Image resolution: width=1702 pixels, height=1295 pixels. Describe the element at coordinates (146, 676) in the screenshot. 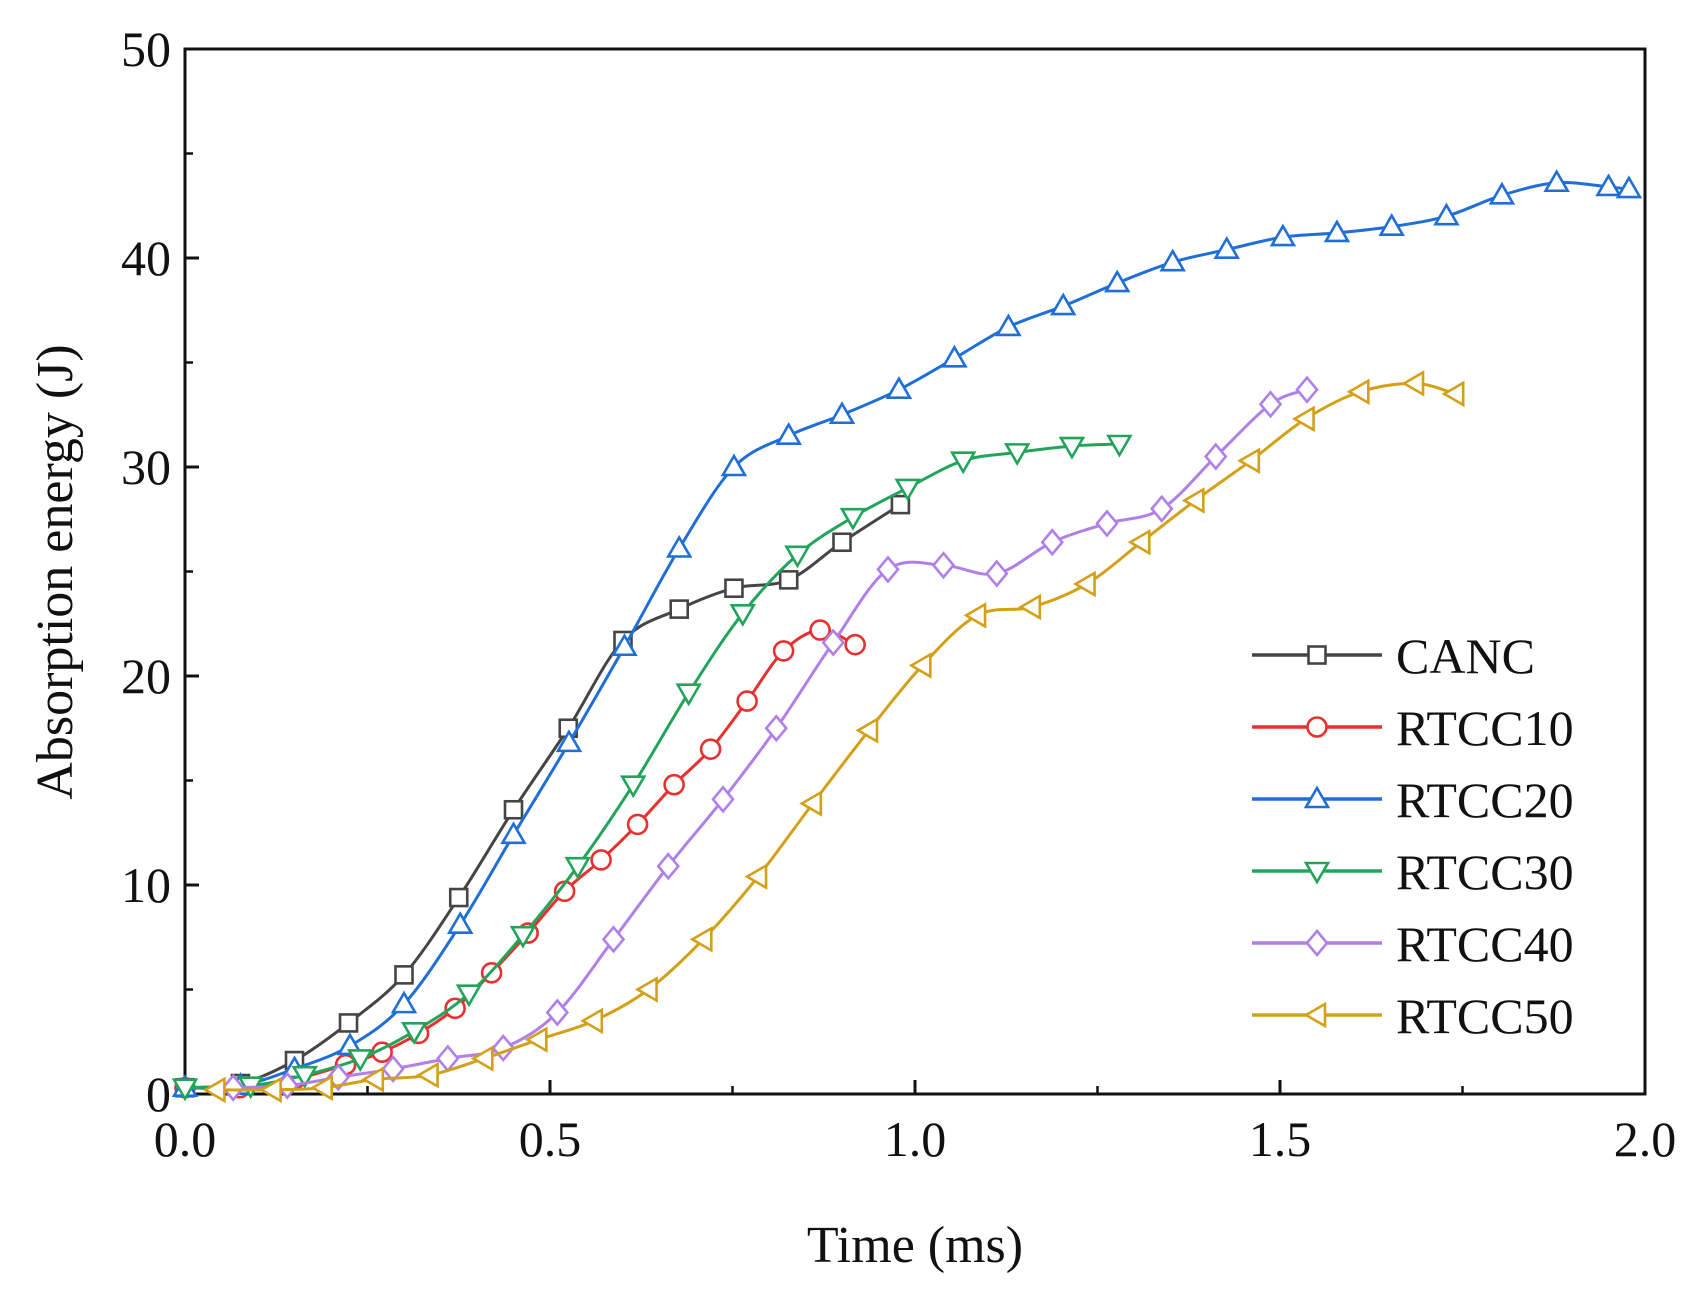

I see `y-tick-label: 20` at that location.